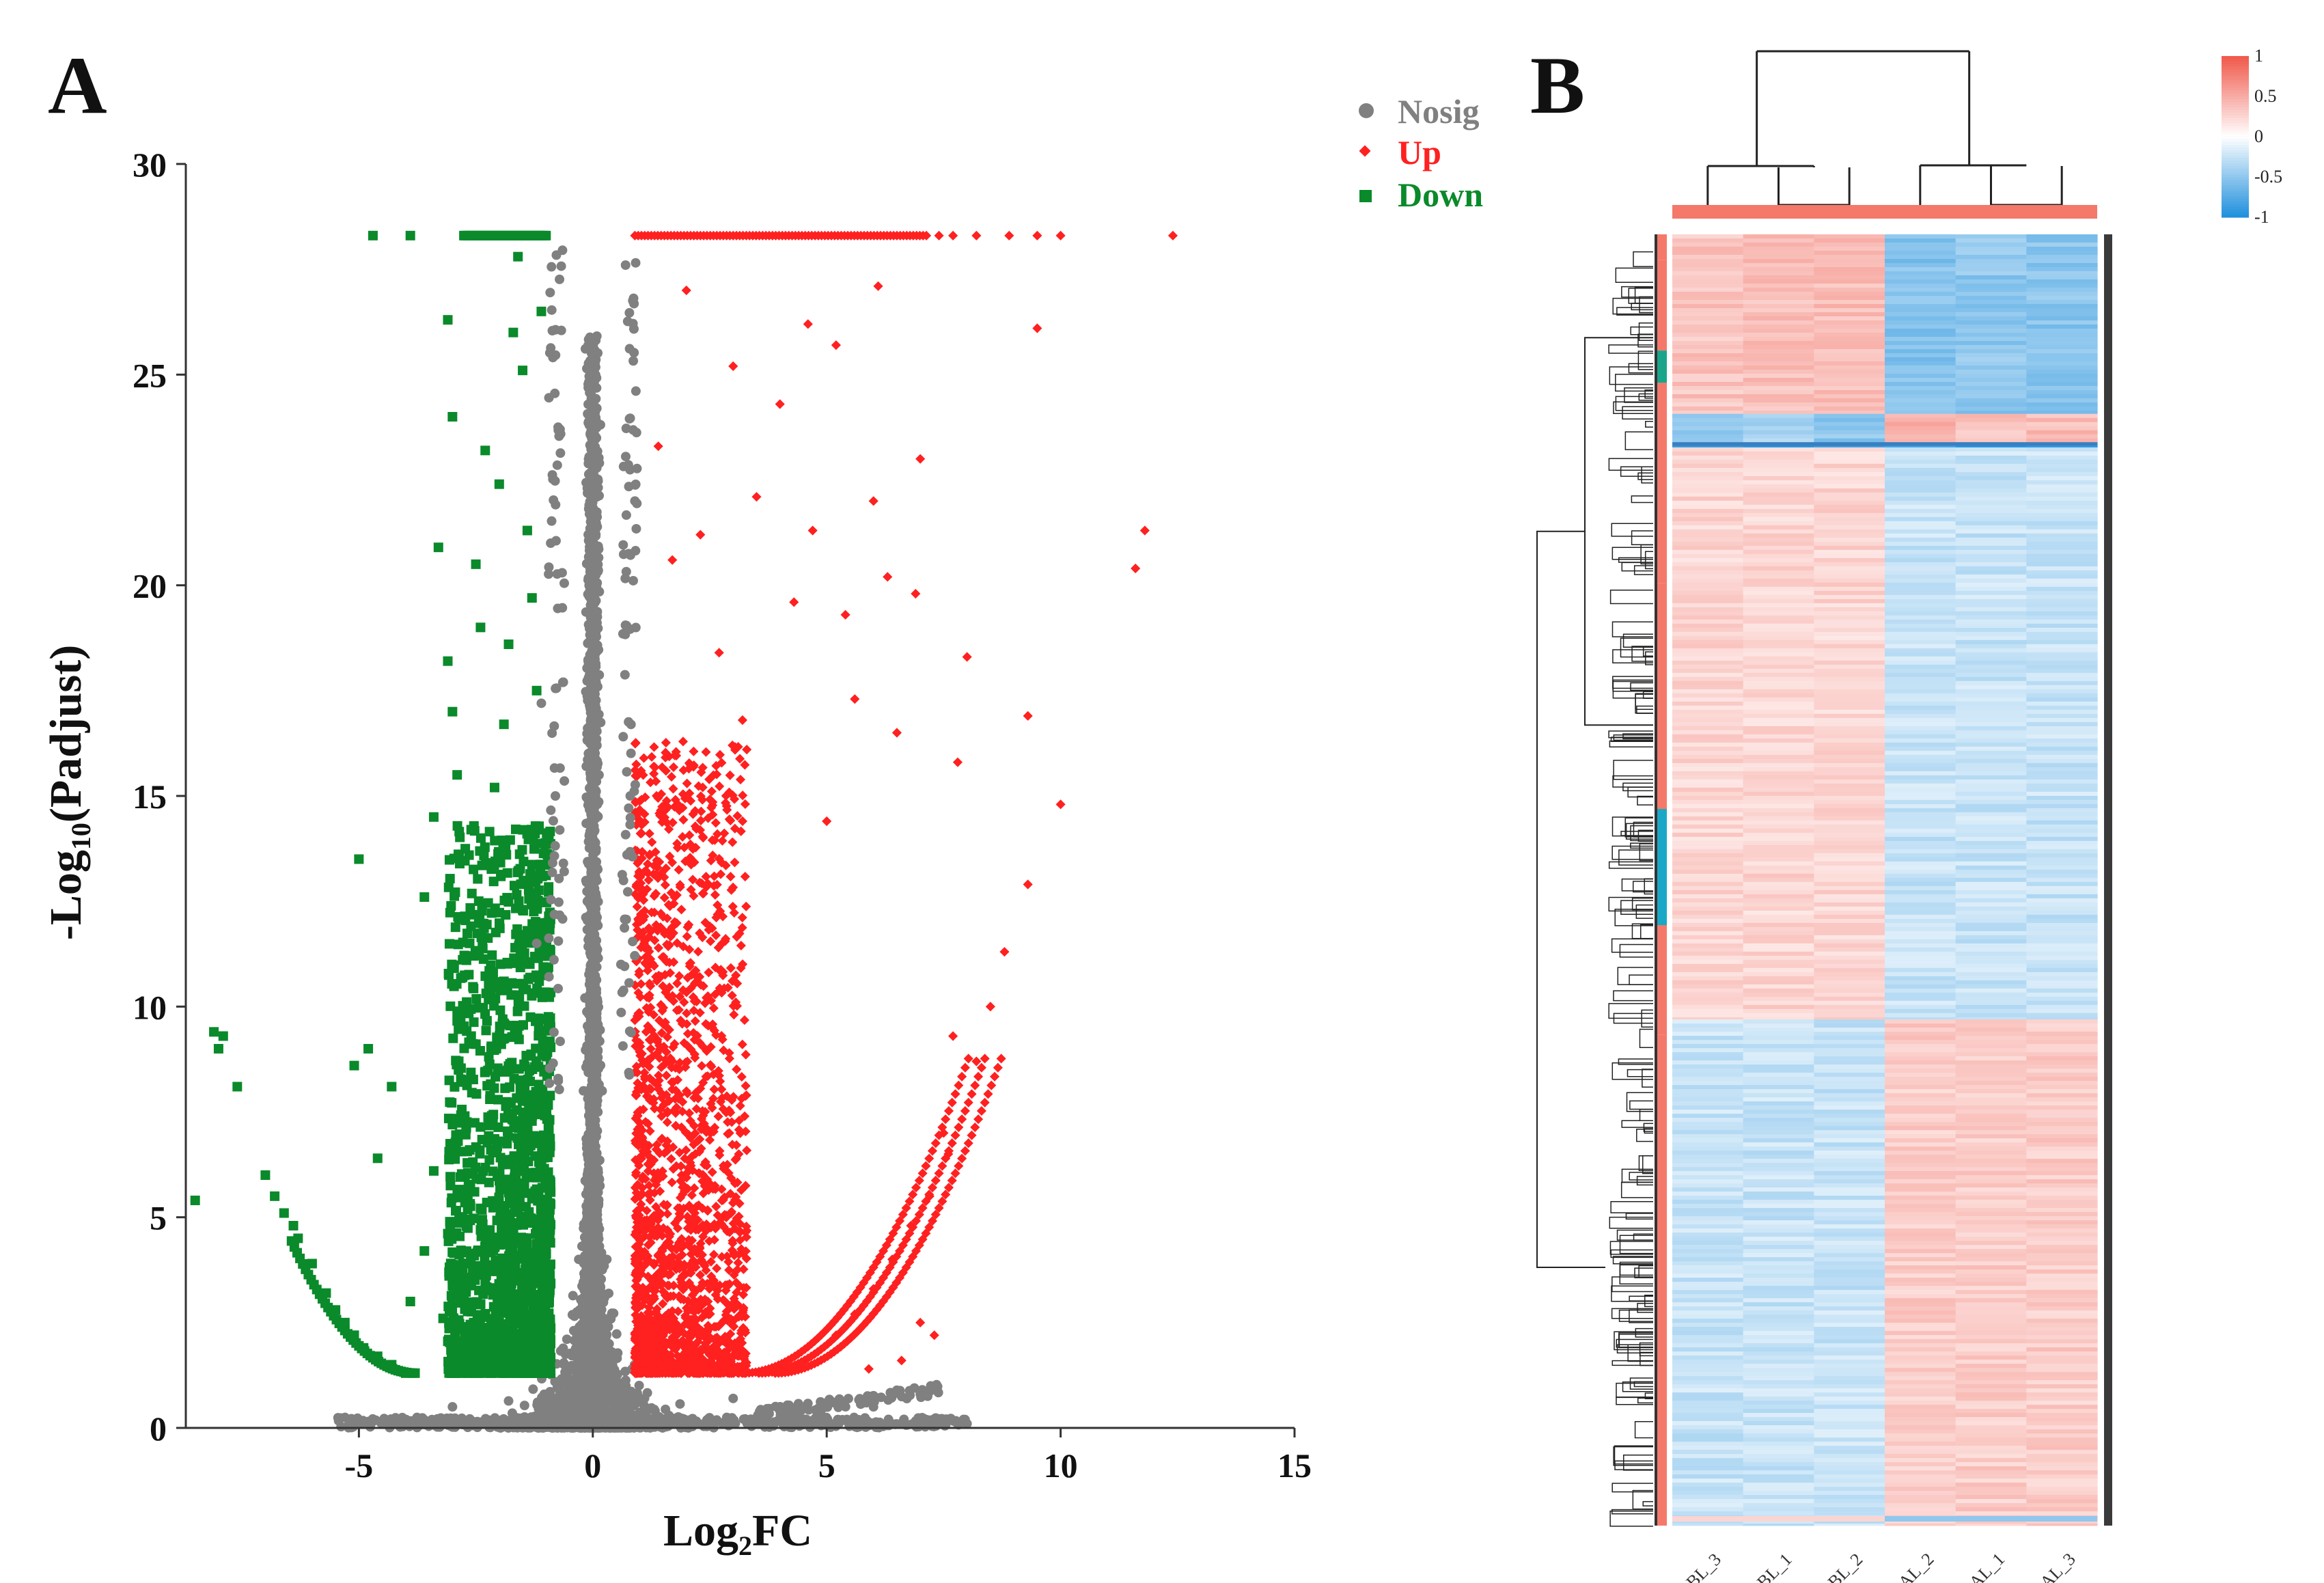 Image resolution: width=2324 pixels, height=1583 pixels. I want to click on nosig-point-1949, so click(588, 339).